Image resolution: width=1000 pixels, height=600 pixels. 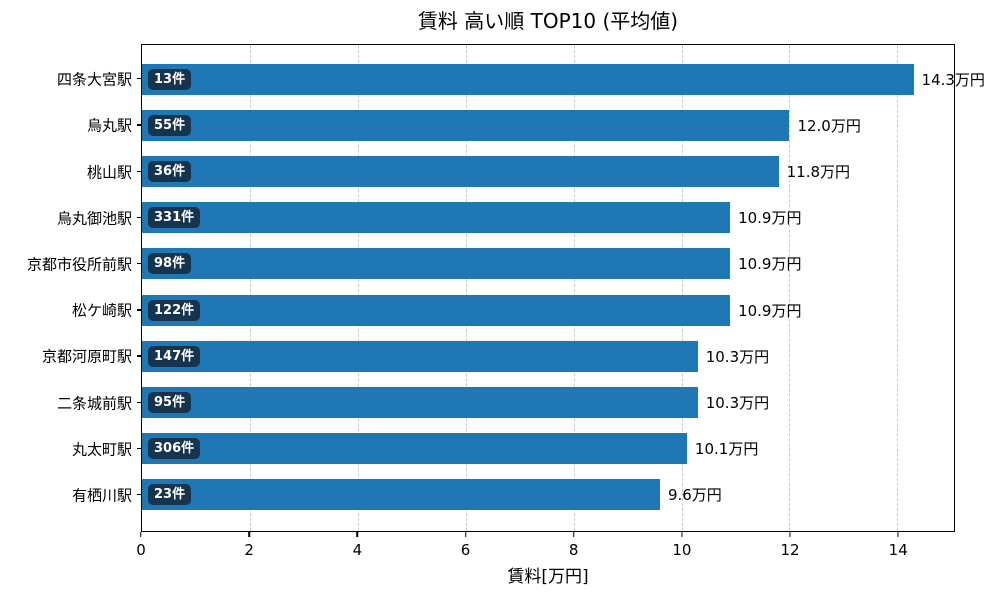 What do you see at coordinates (101, 310) in the screenshot?
I see `y-axis-category-label: 松ケ崎駅` at bounding box center [101, 310].